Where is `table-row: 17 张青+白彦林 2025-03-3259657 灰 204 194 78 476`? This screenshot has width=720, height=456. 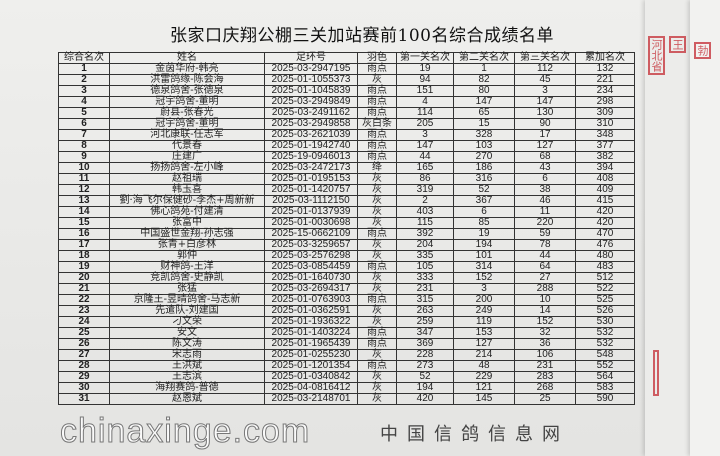 table-row: 17 张青+白彦林 2025-03-3259657 灰 204 194 78 476 is located at coordinates (346, 245).